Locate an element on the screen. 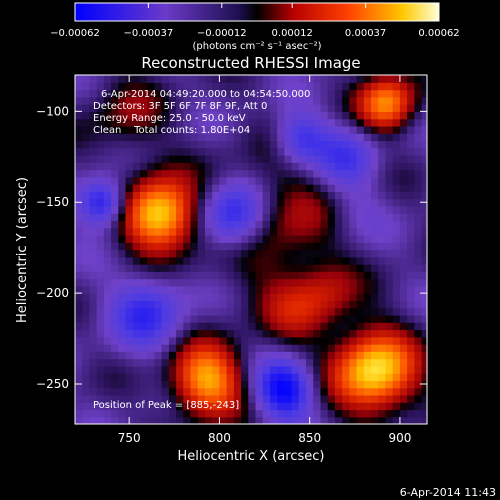 This screenshot has height=500, width=500. footer-timestamp: 6-Apr-2014 11:43 is located at coordinates (448, 492).